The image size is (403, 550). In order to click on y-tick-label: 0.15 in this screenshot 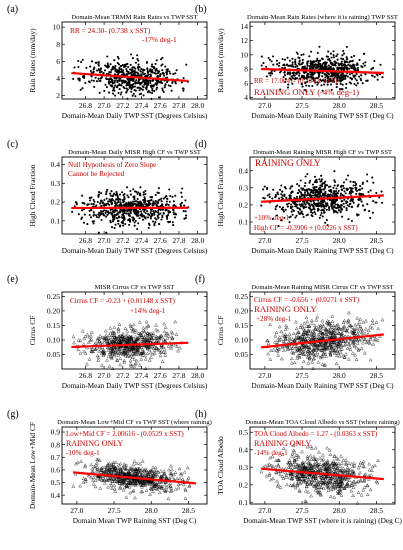, I will do `click(241, 325)`.